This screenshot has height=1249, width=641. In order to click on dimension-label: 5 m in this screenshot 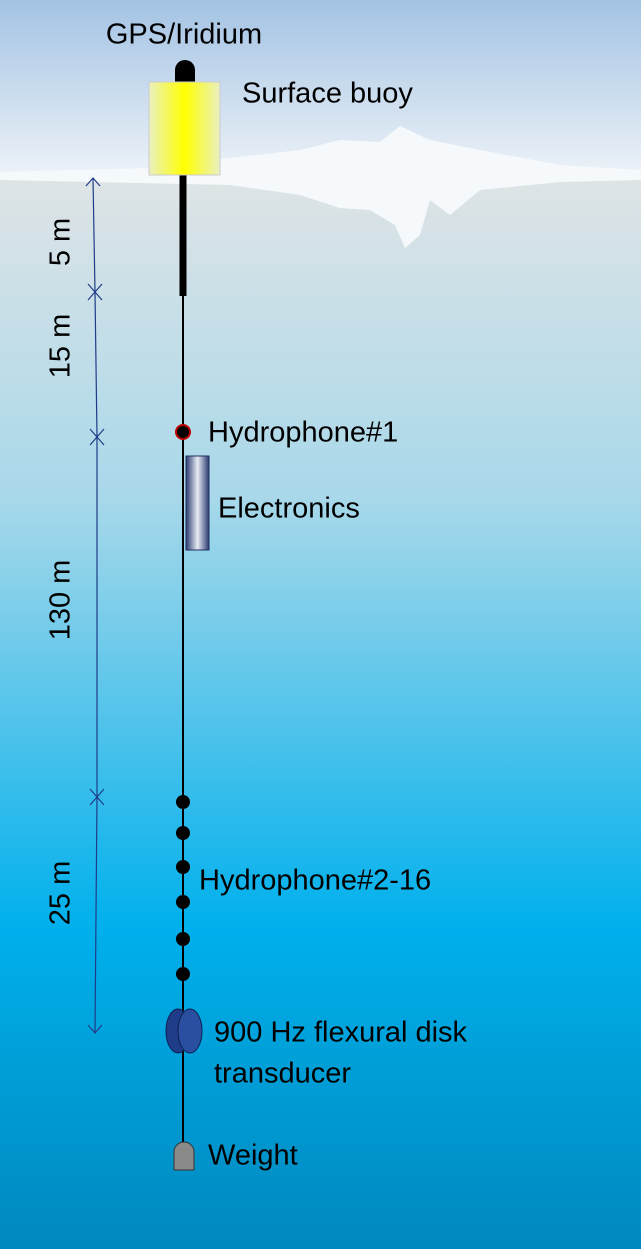, I will do `click(61, 242)`.